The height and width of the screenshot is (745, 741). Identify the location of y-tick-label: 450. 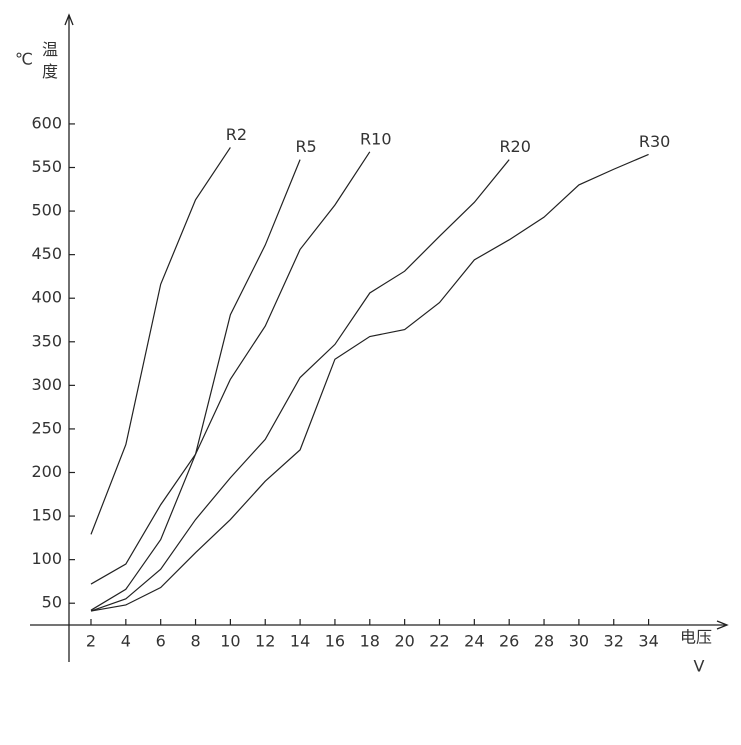
(46, 253).